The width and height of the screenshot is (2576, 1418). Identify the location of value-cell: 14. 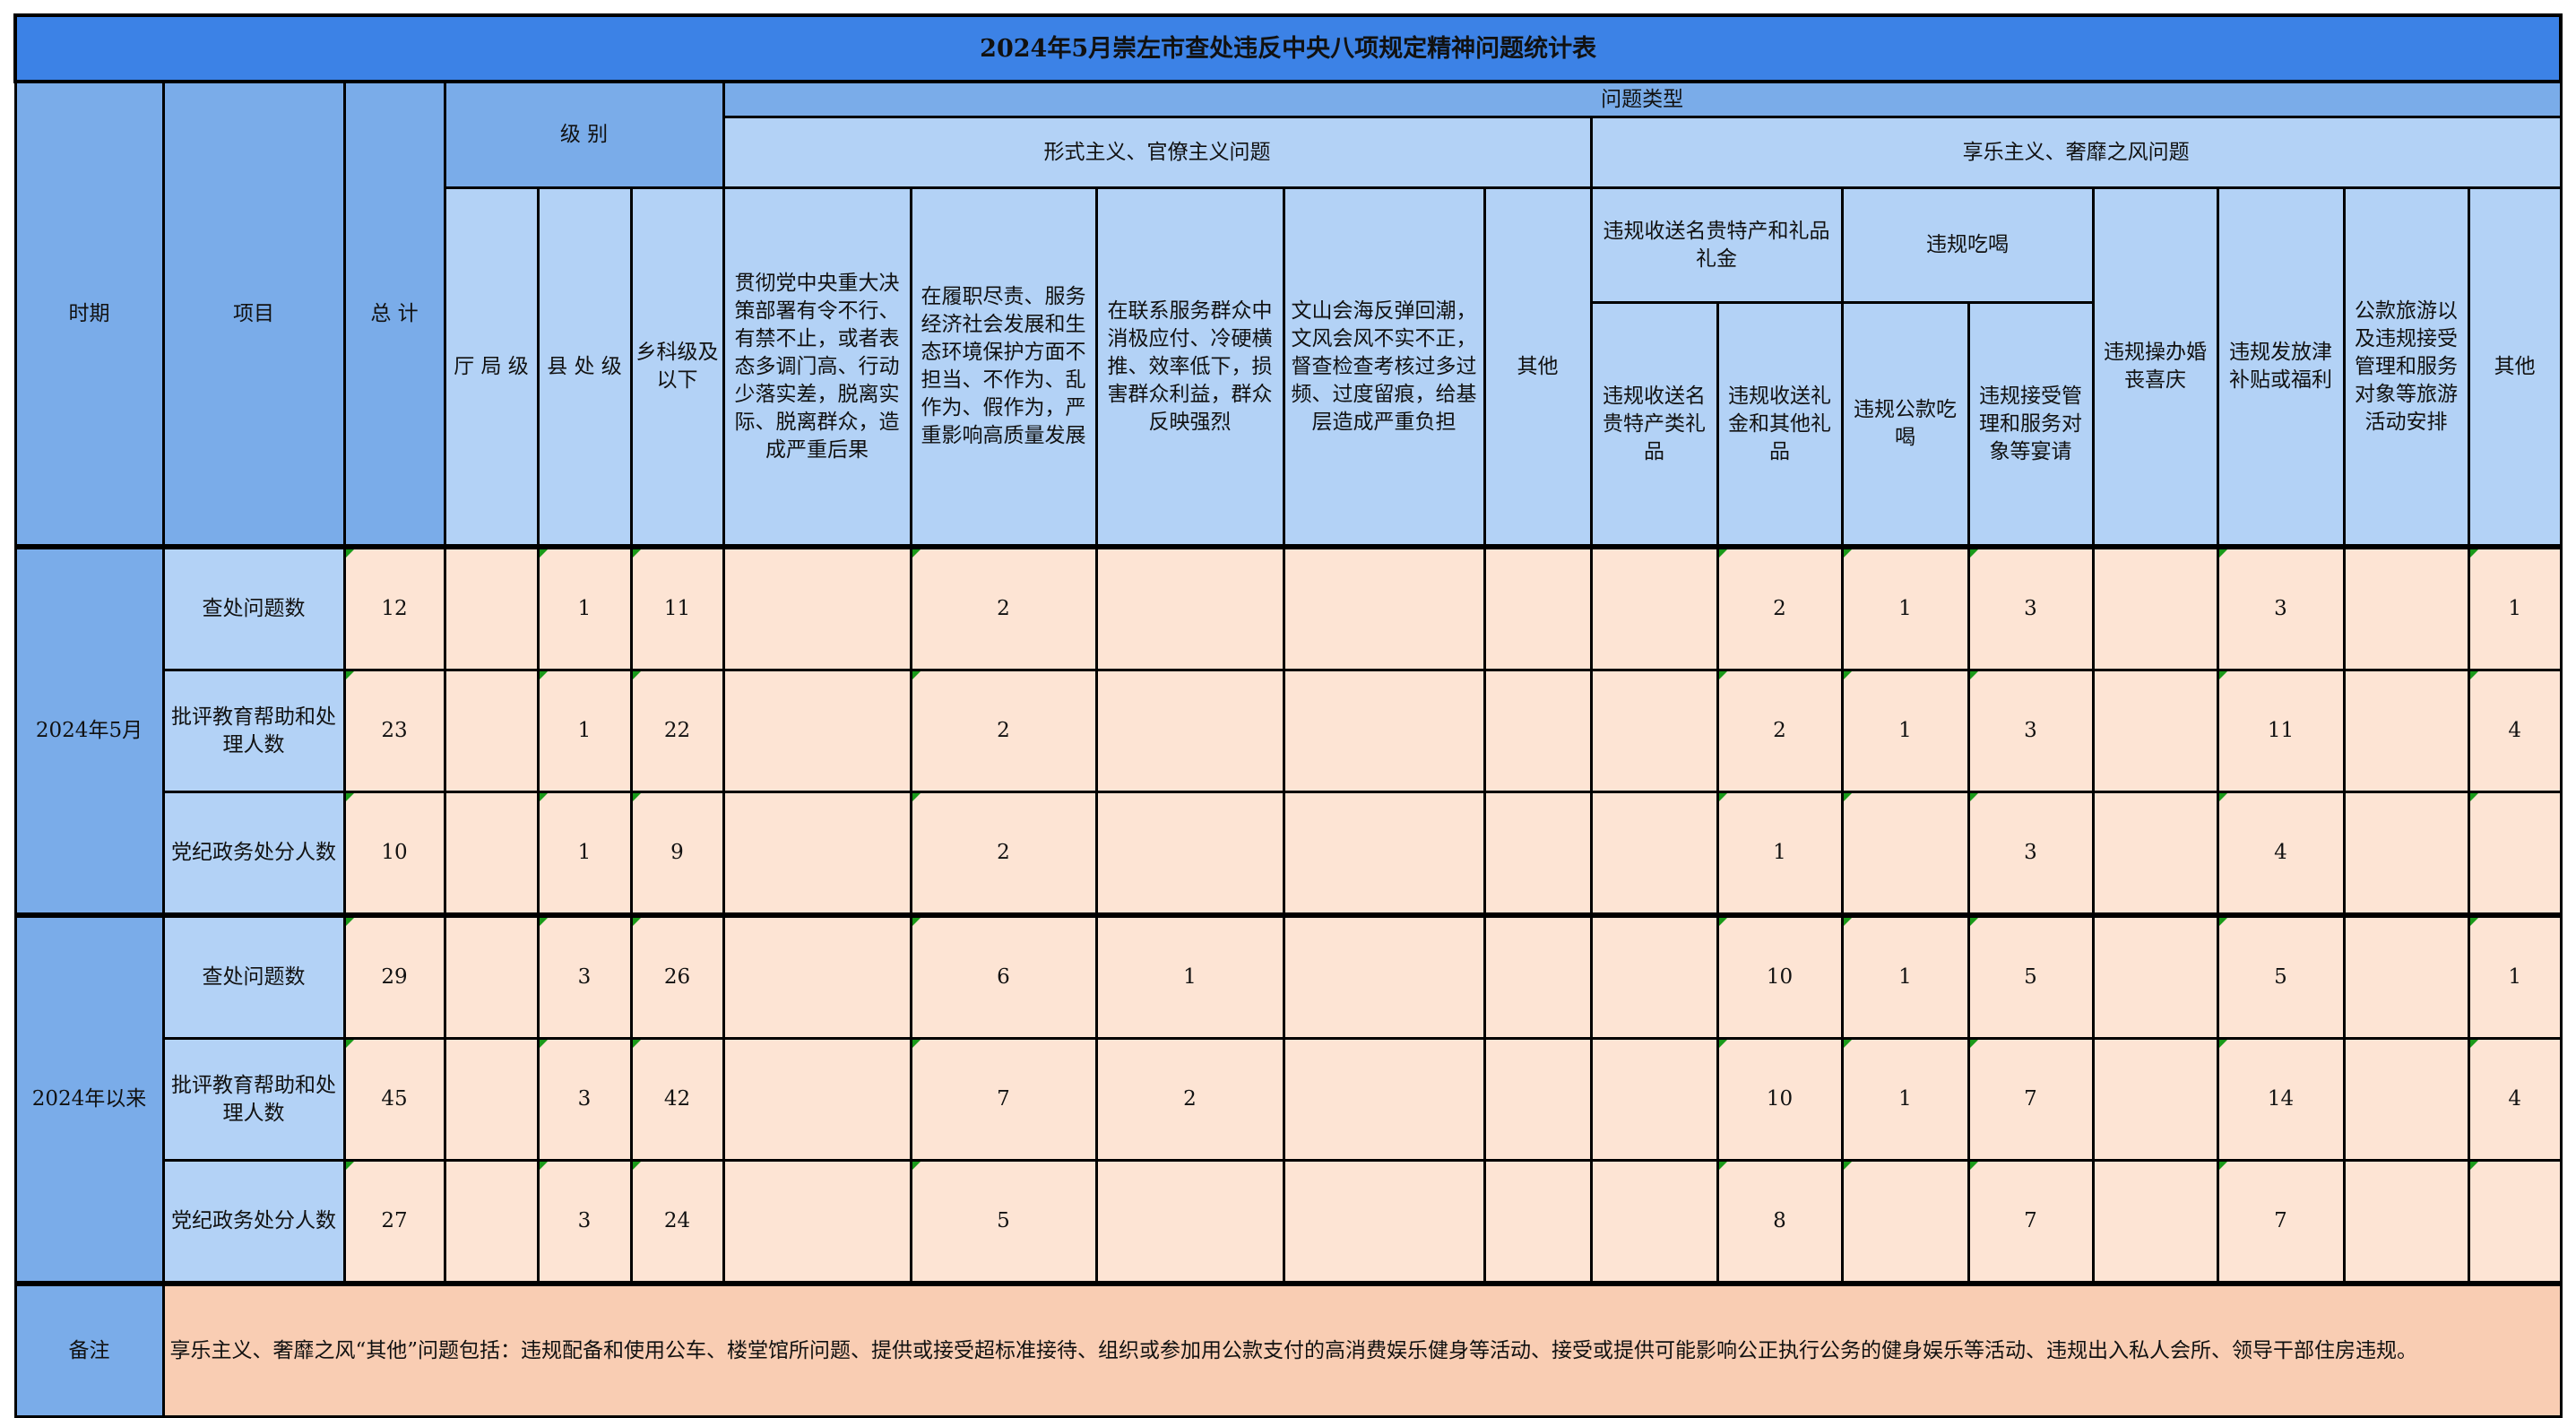
(2281, 1100).